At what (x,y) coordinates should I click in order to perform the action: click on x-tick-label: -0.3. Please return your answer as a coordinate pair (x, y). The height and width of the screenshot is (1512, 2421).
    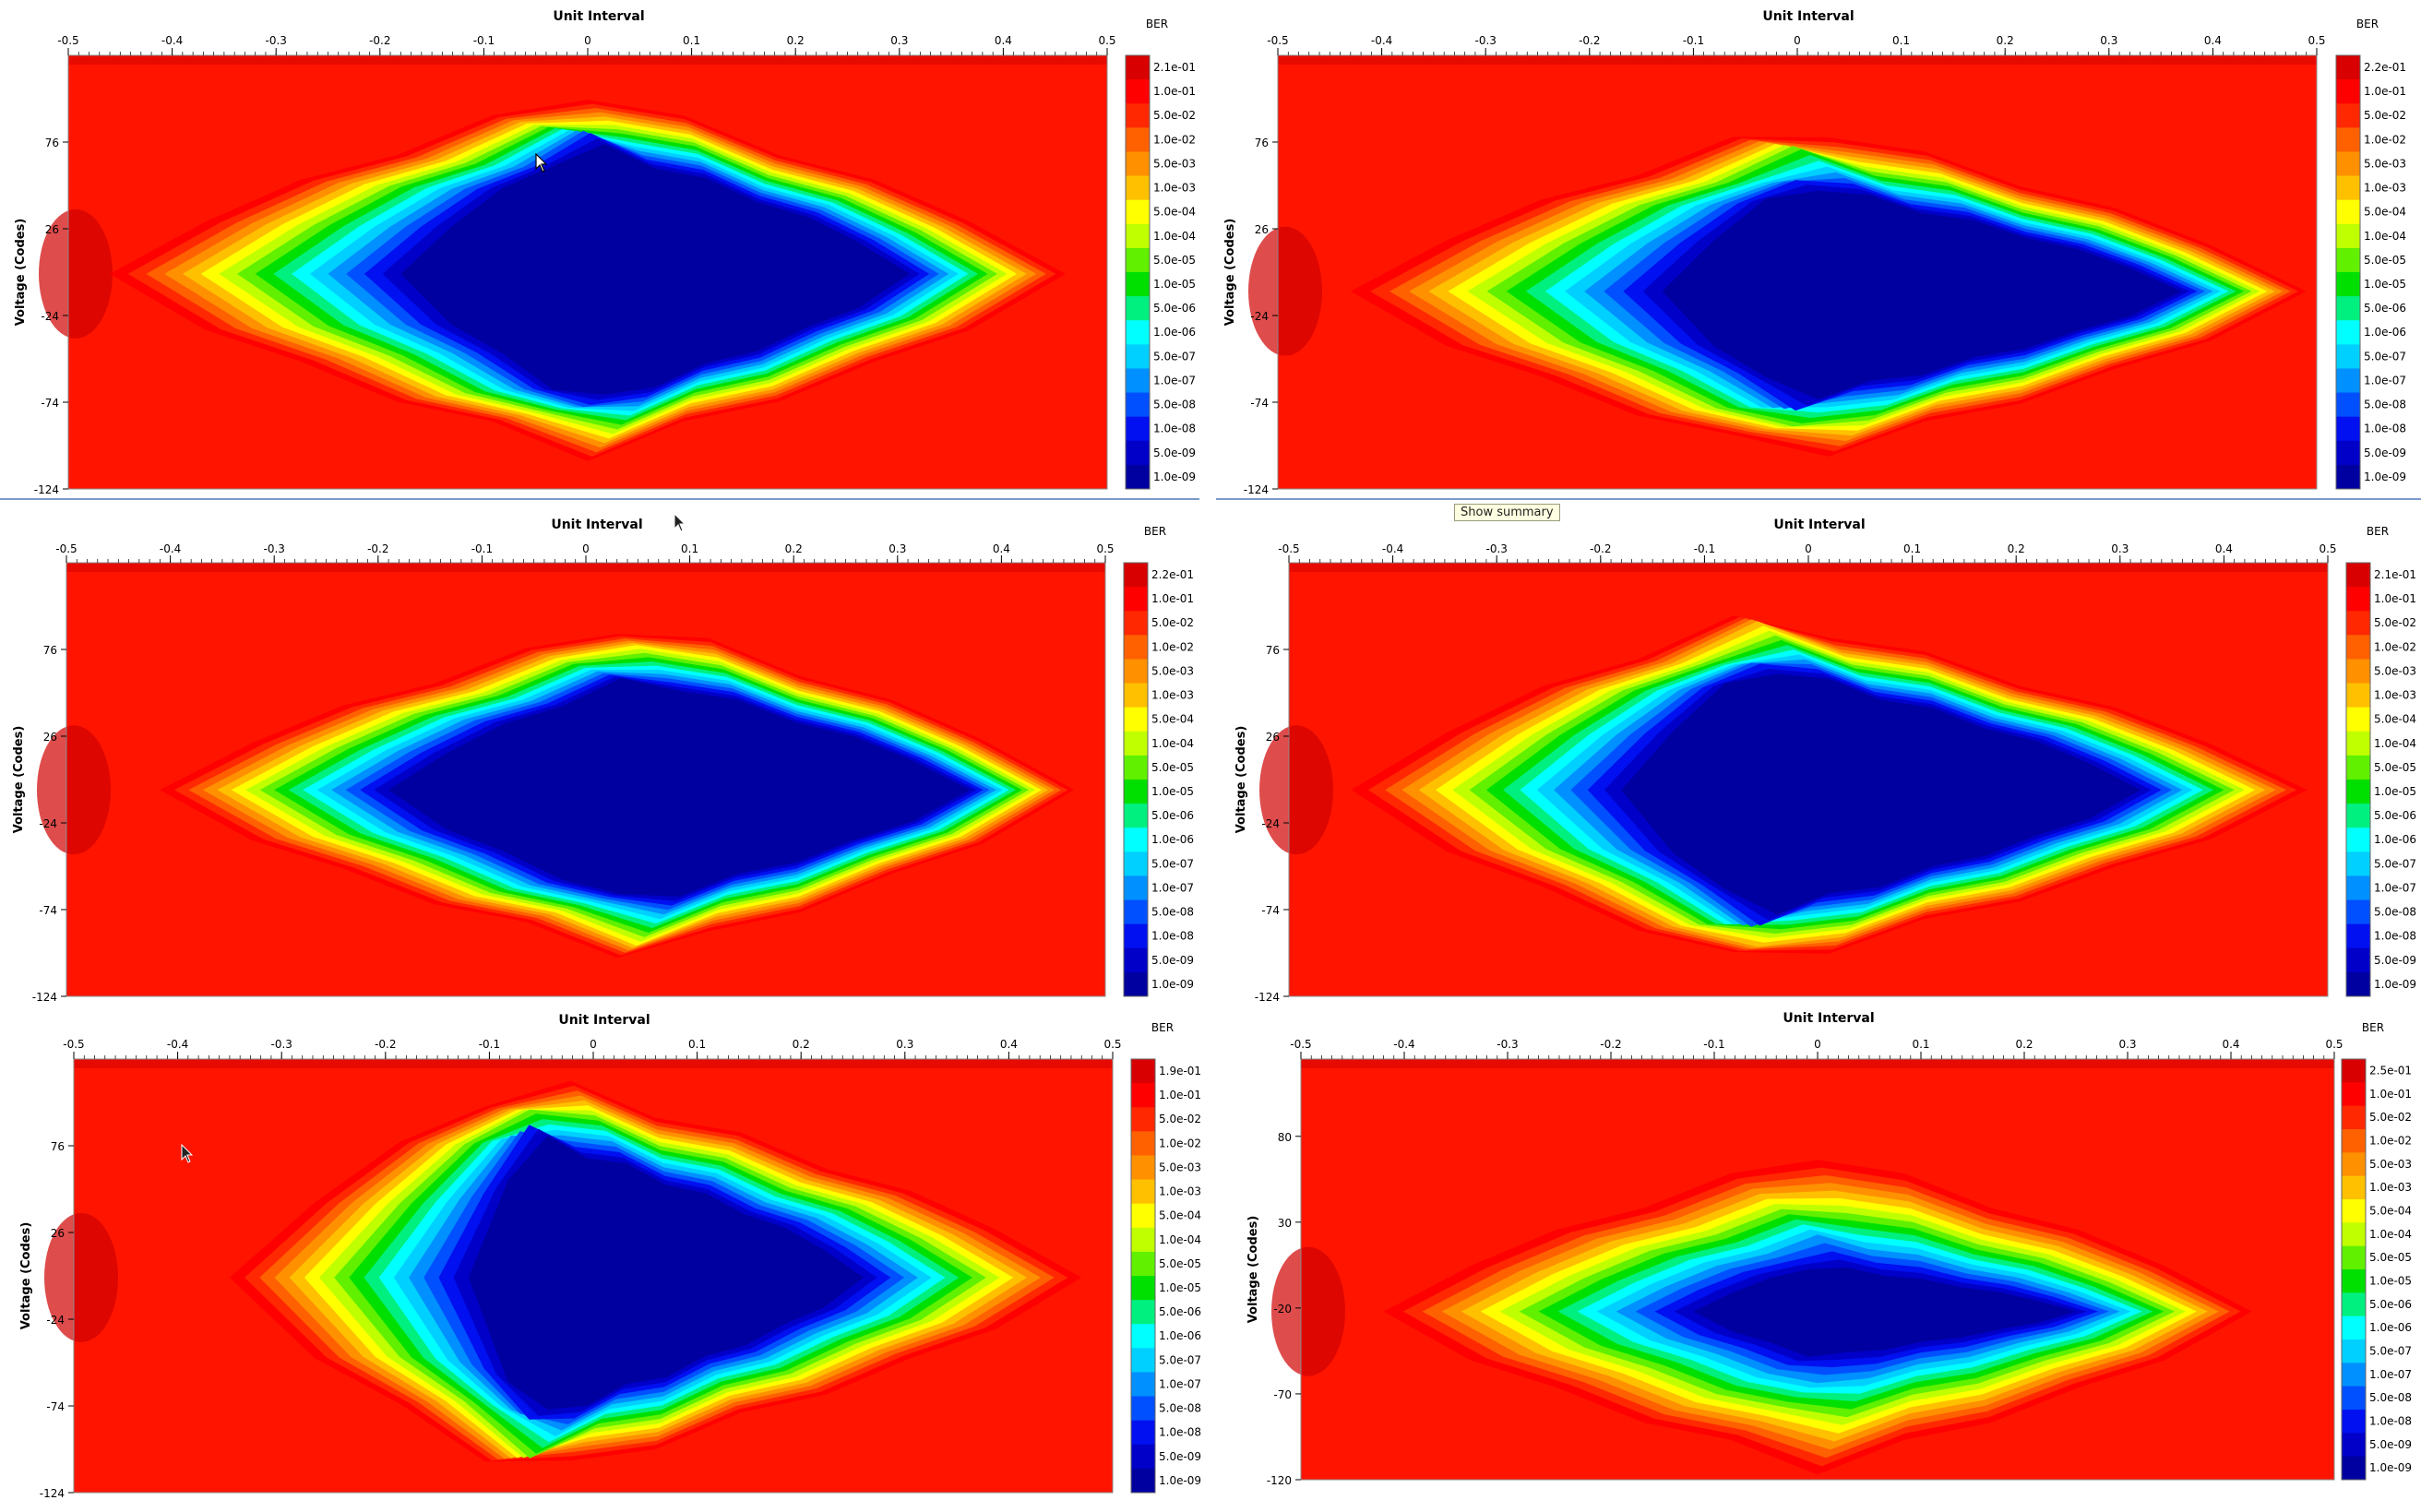
    Looking at the image, I should click on (1507, 1044).